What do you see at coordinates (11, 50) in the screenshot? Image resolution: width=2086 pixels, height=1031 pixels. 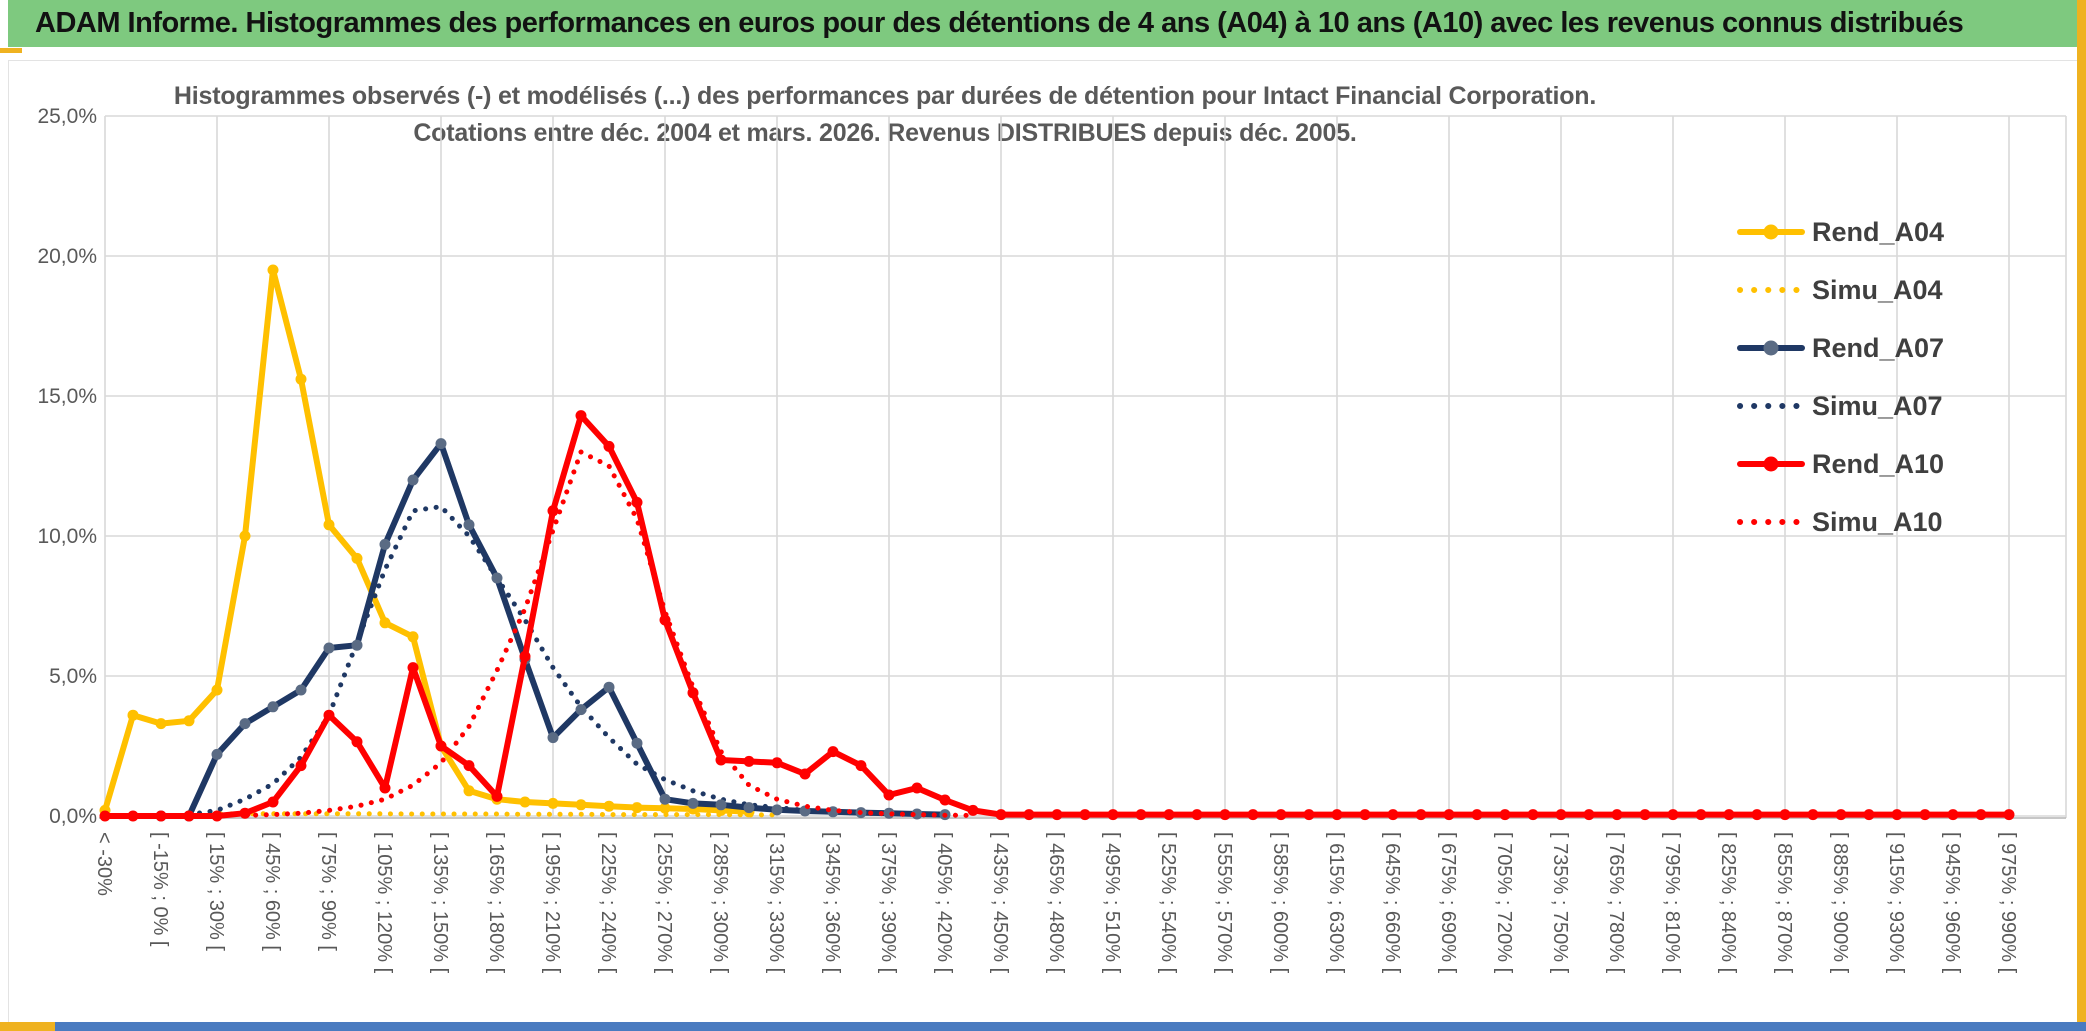 I see `gold-border-left-tick` at bounding box center [11, 50].